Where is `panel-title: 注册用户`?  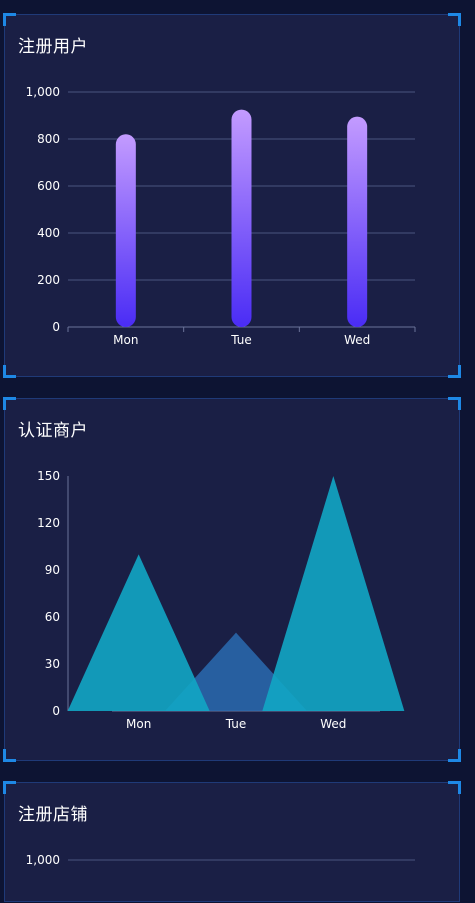 panel-title: 注册用户 is located at coordinates (53, 47).